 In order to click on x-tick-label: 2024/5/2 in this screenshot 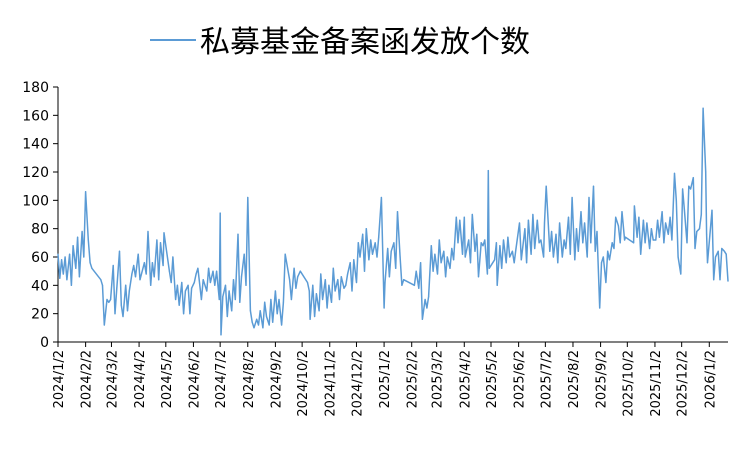, I will do `click(167, 379)`.